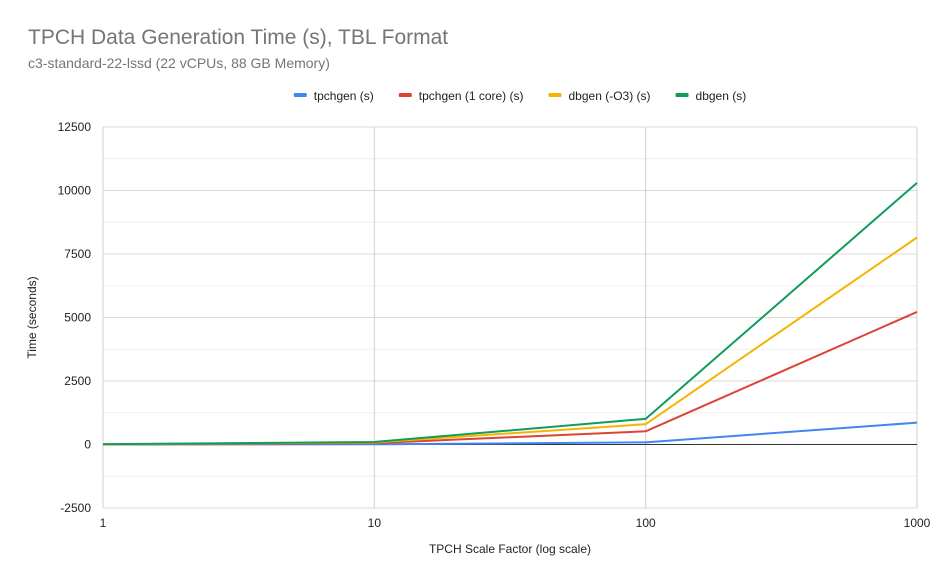 The width and height of the screenshot is (942, 583). I want to click on x-axis-title: TPCH Scale Factor (log scale), so click(510, 549).